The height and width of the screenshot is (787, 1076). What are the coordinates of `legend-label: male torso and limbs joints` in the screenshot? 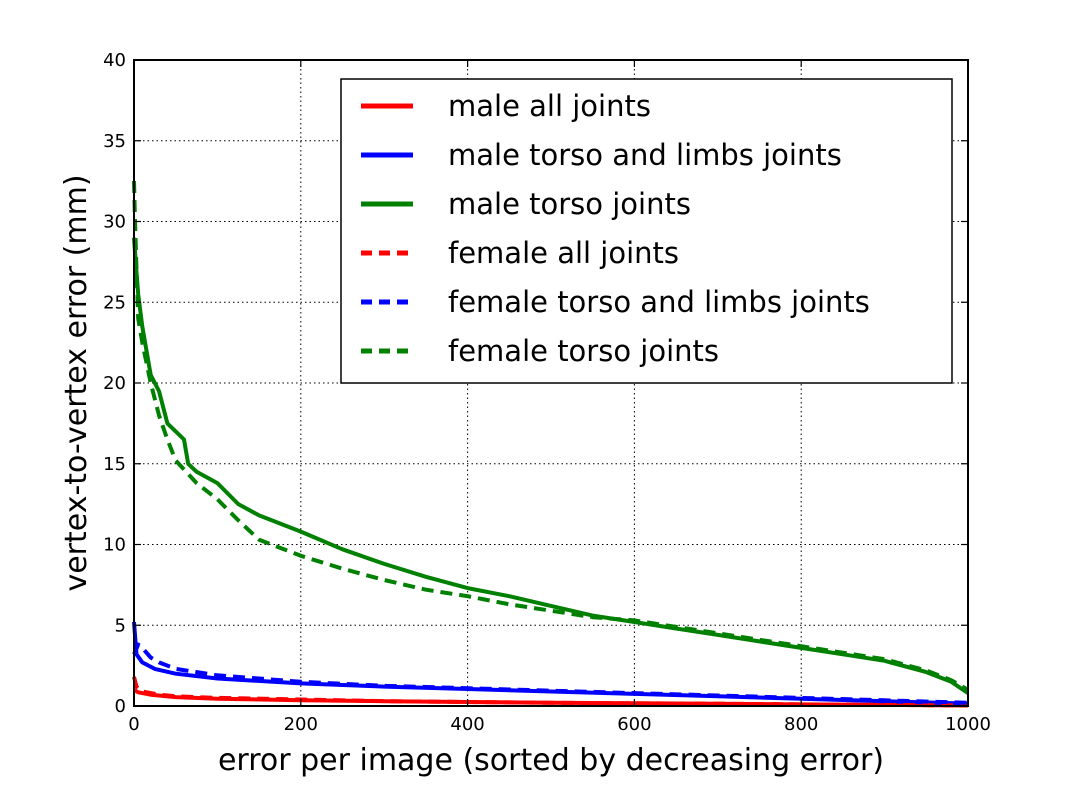 It's located at (645, 155).